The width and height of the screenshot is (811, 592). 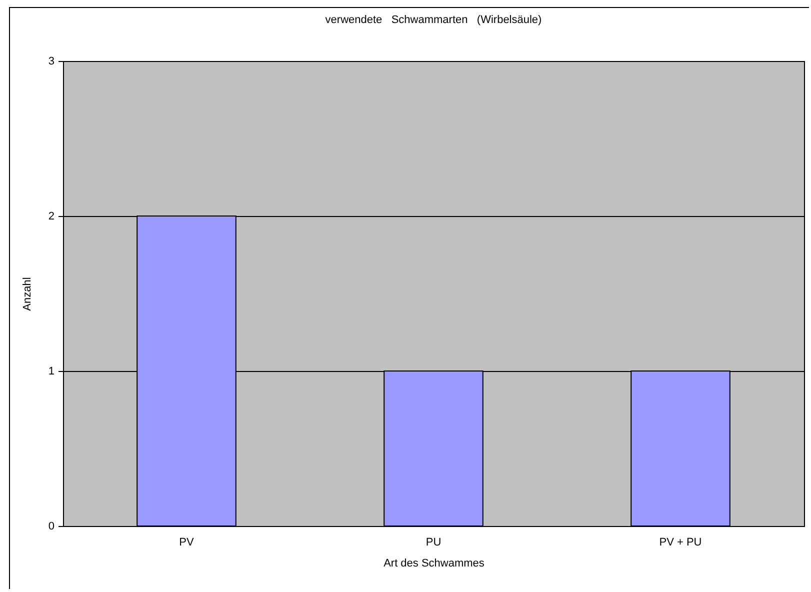 I want to click on x-axis-title: Art des Schwammes, so click(x=434, y=564).